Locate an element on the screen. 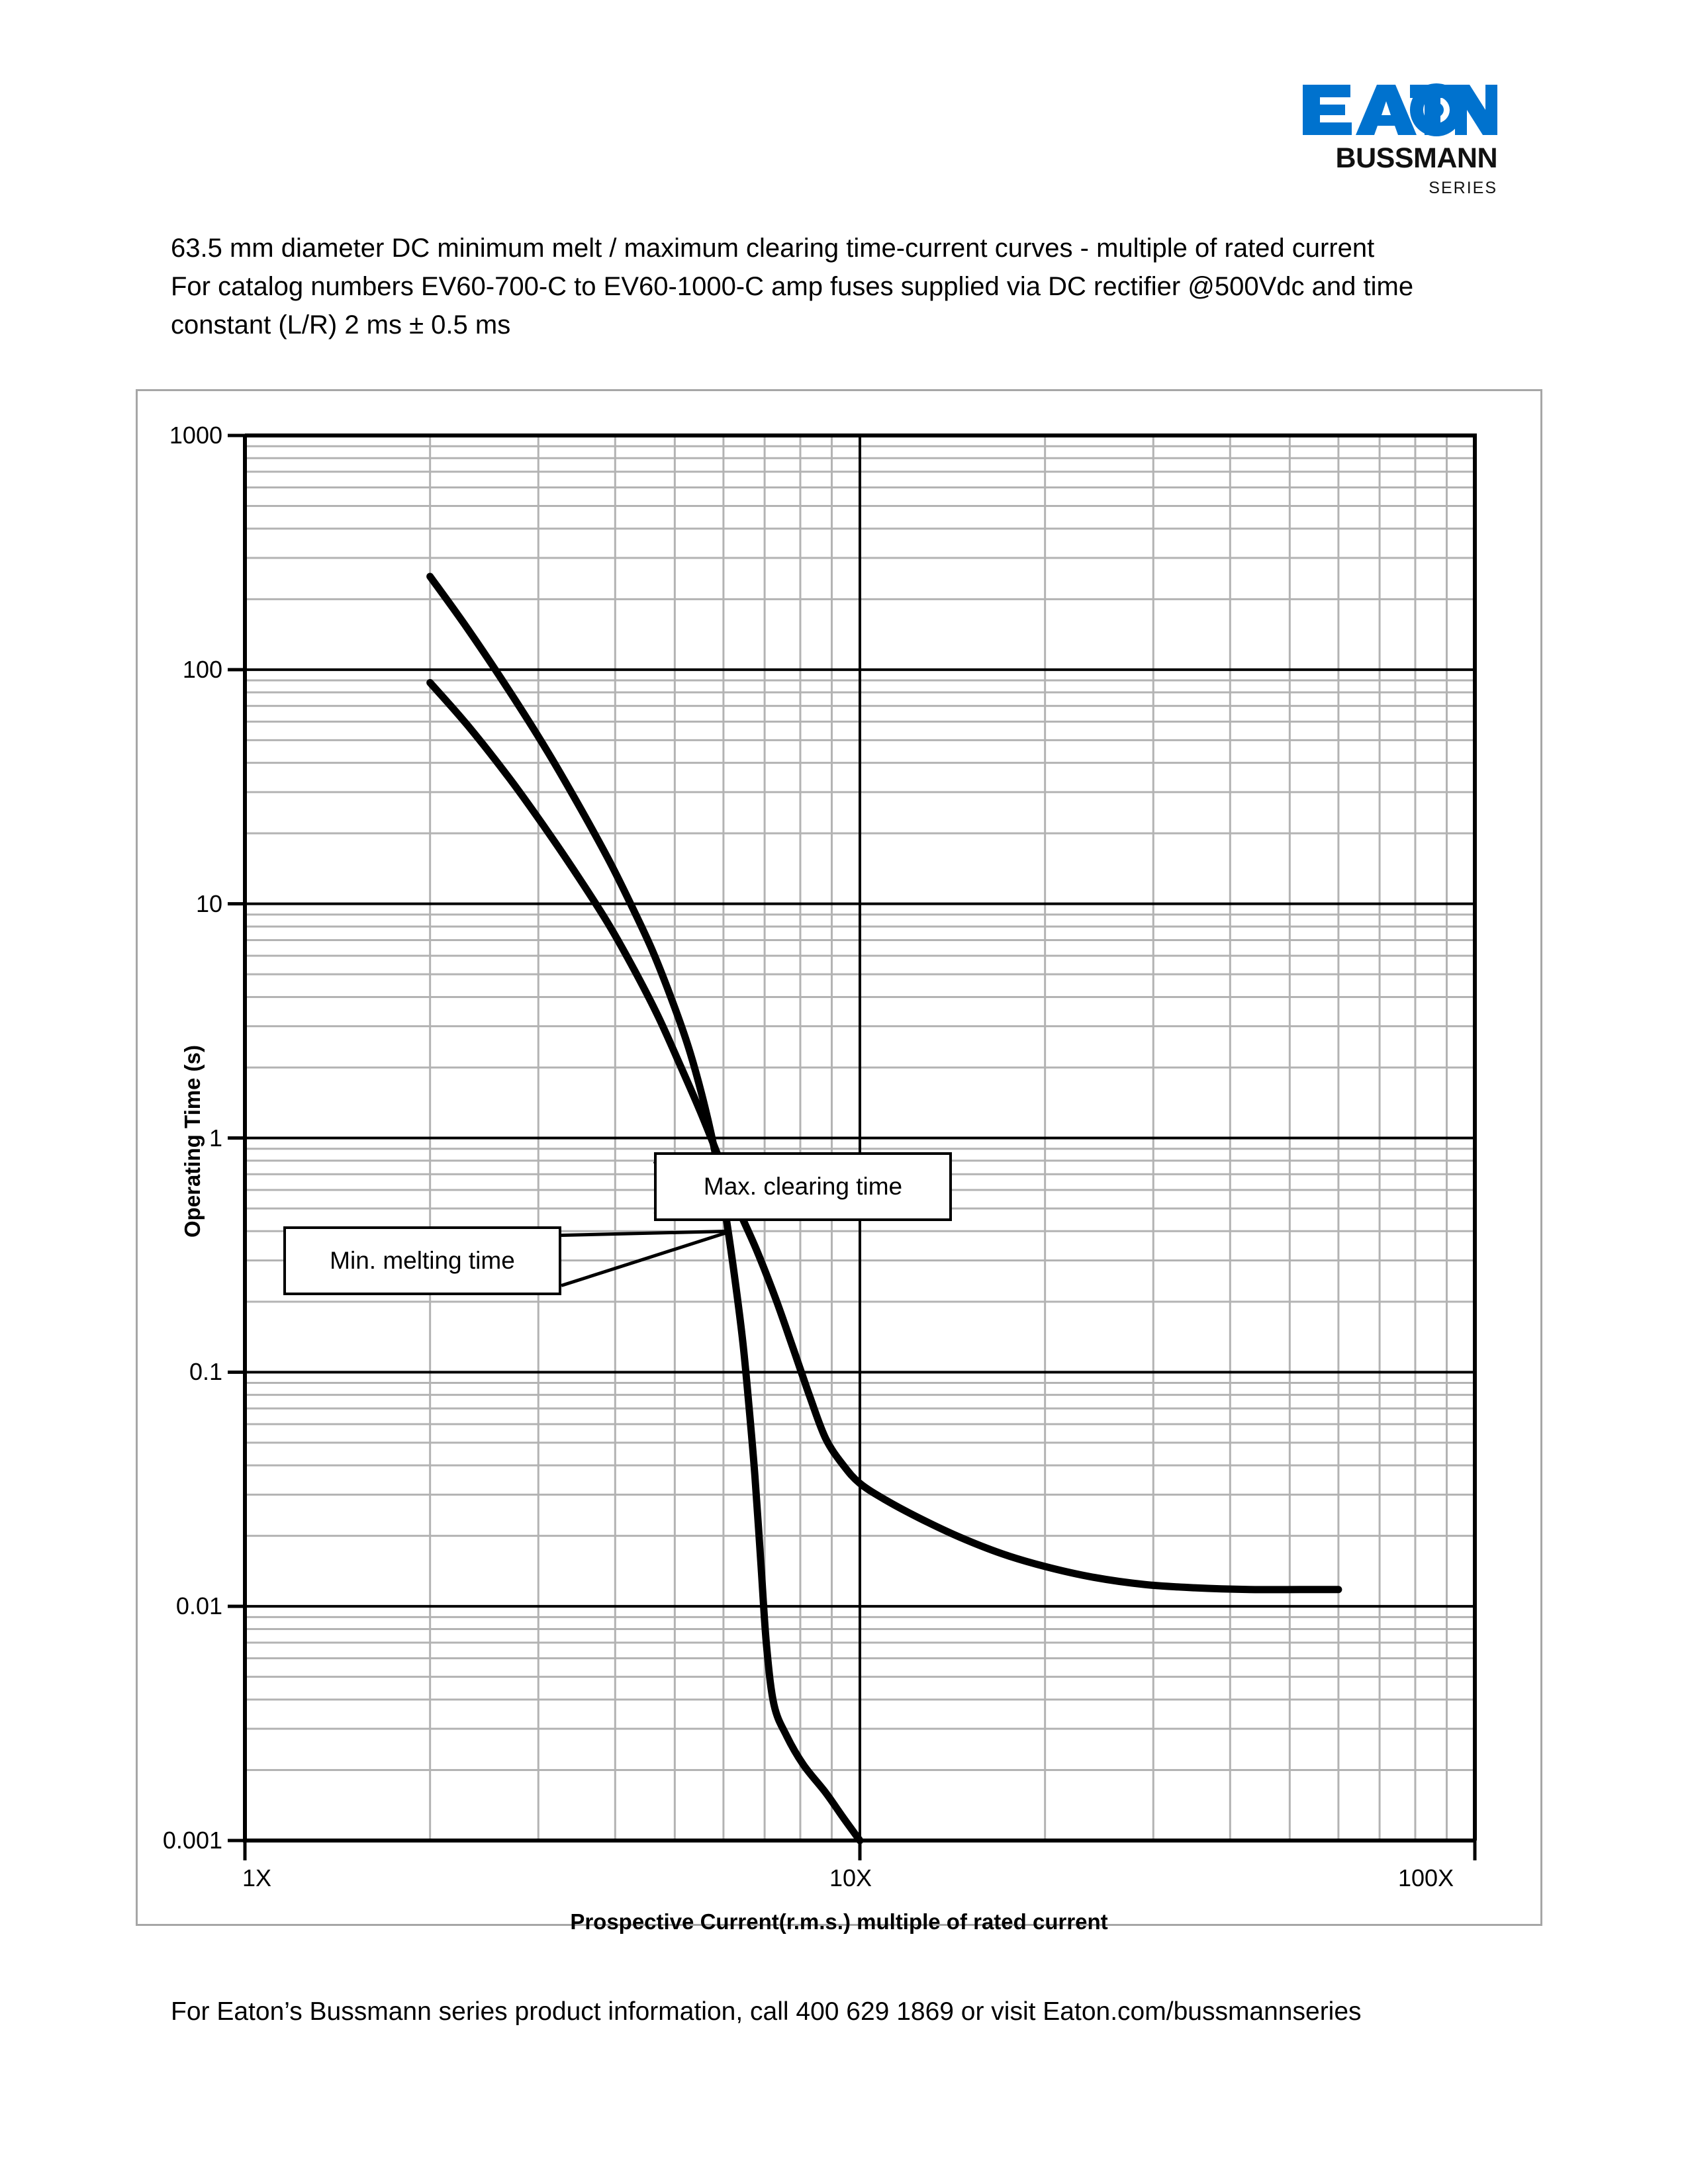  x-tick-label: 100X is located at coordinates (1426, 1877).